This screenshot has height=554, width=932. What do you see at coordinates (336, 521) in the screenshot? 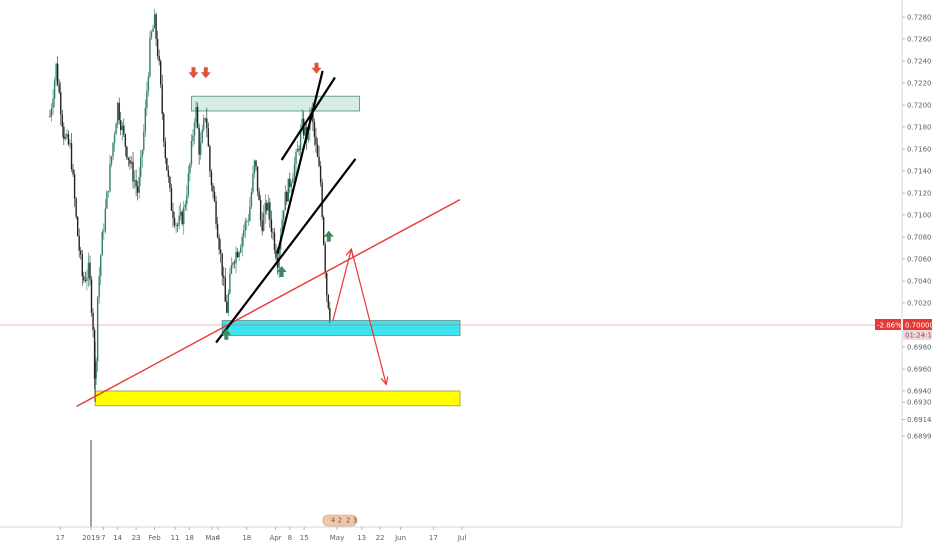
I see `event-flag-label-1: 4 2` at bounding box center [336, 521].